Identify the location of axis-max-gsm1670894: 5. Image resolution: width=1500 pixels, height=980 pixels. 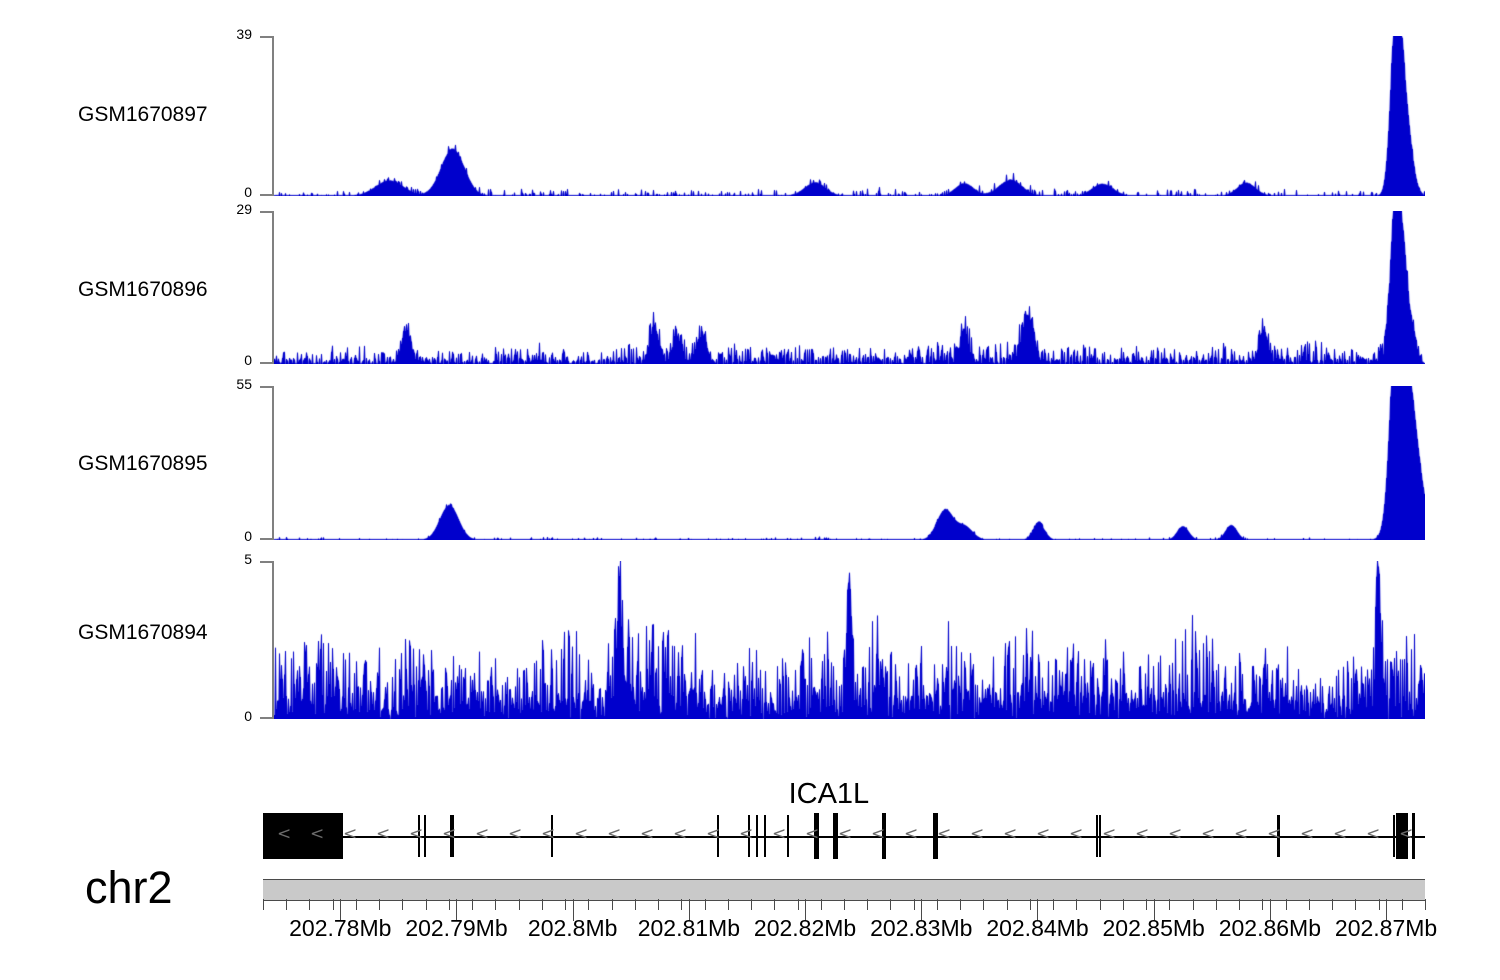
(248, 559).